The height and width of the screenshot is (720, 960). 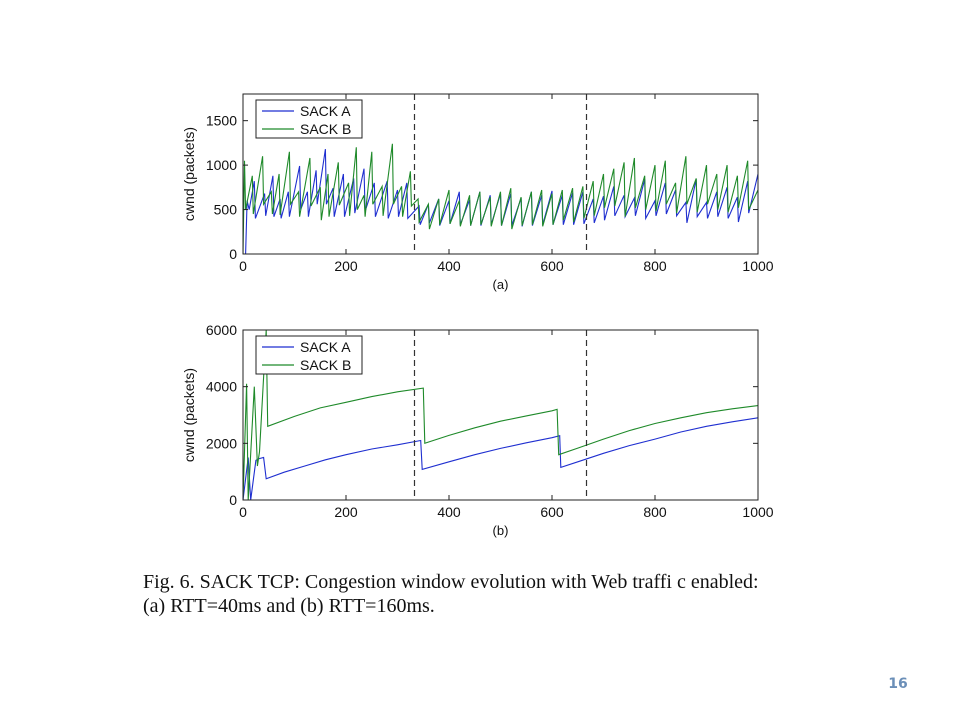 I want to click on chart-a-legend-label-0: SACK A, so click(x=325, y=111).